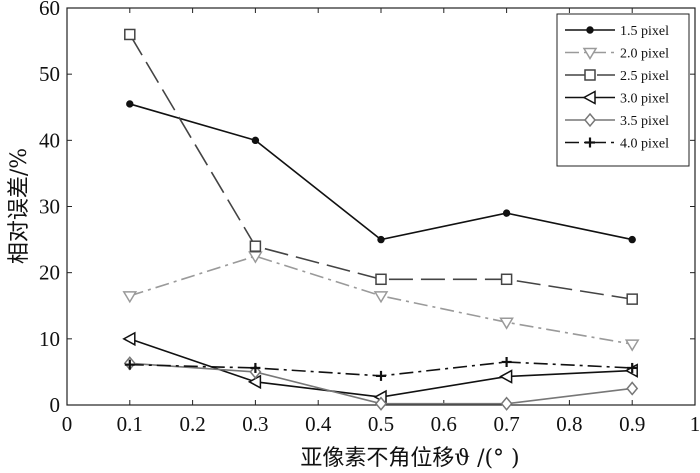 Image resolution: width=700 pixels, height=473 pixels. What do you see at coordinates (644, 121) in the screenshot?
I see `legend-label: 3.5 pixel` at bounding box center [644, 121].